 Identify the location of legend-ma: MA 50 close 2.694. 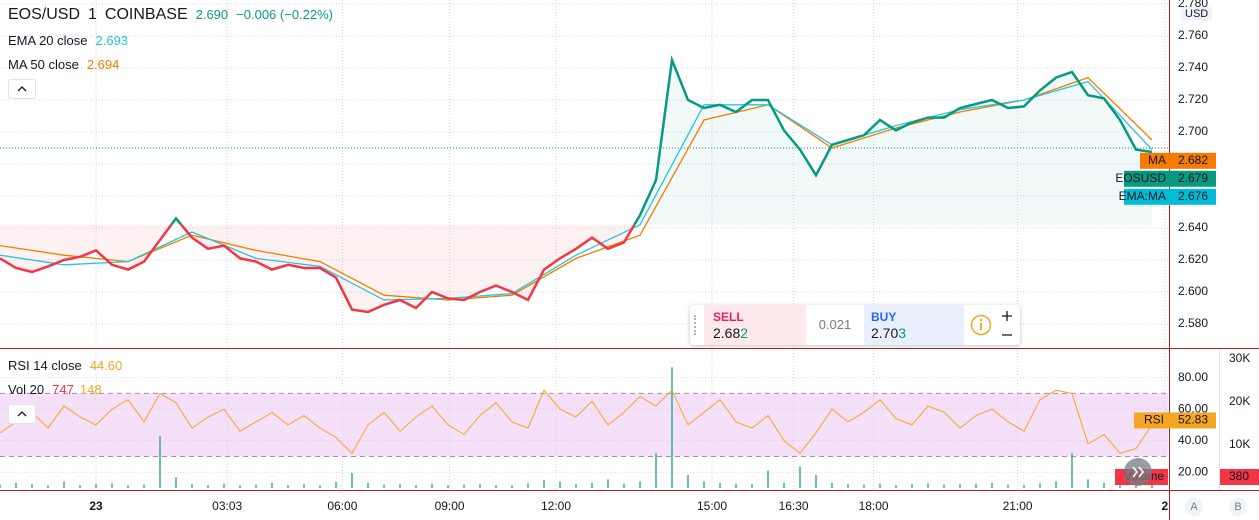
(63, 64).